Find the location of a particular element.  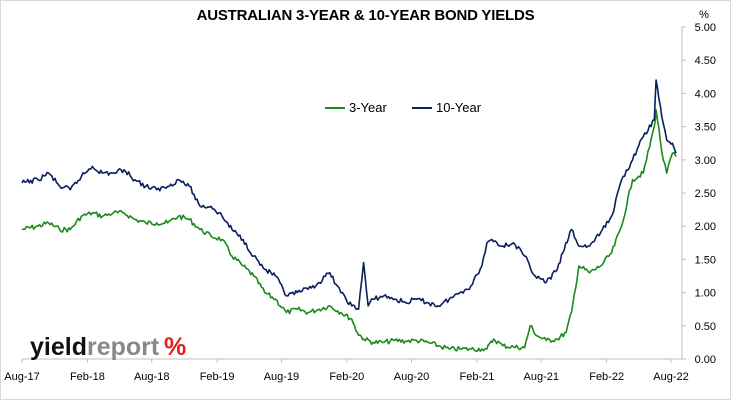

y-tick-label: 3.50 is located at coordinates (705, 128).